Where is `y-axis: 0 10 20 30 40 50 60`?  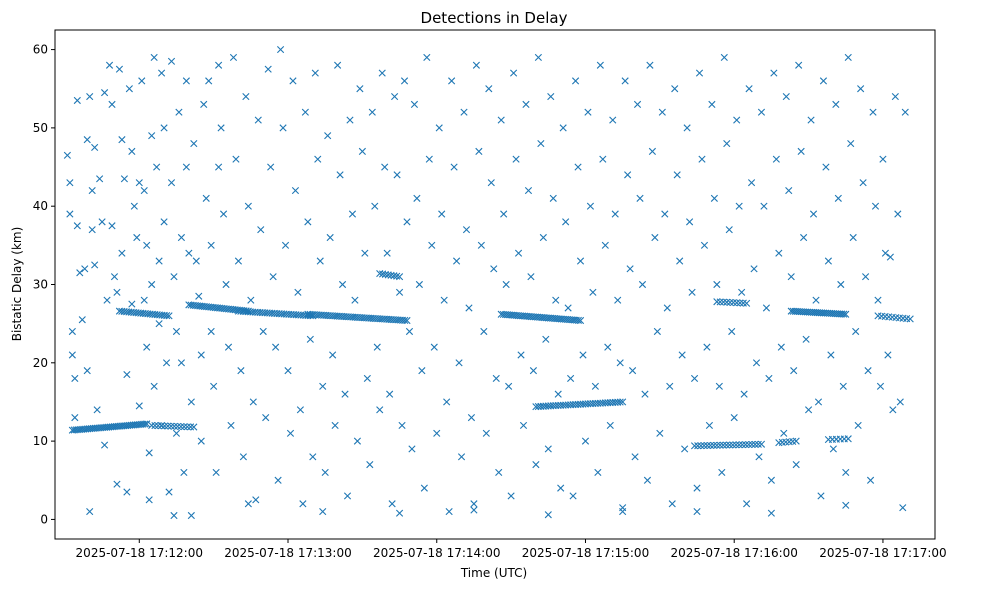 y-axis: 0 10 20 30 40 50 60 is located at coordinates (44, 284).